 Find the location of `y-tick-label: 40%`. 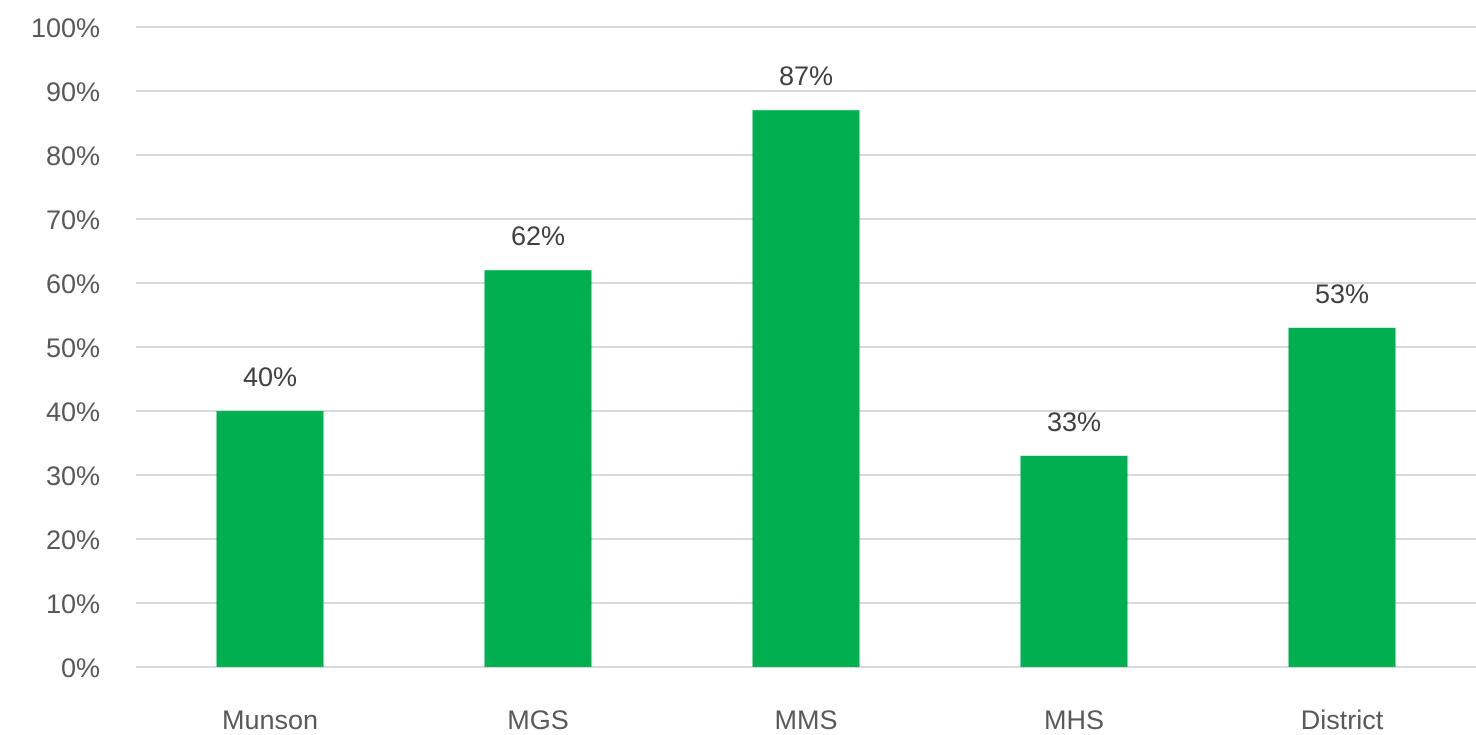

y-tick-label: 40% is located at coordinates (73, 412).